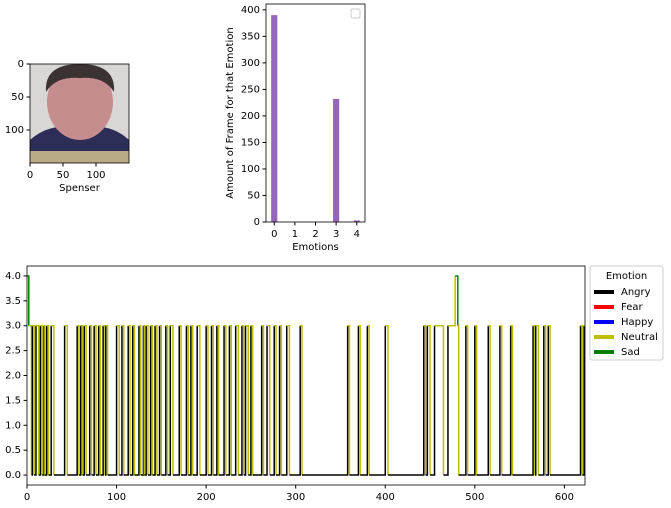 This screenshot has height=508, width=671. Describe the element at coordinates (357, 234) in the screenshot. I see `x-tick-label: 4` at that location.